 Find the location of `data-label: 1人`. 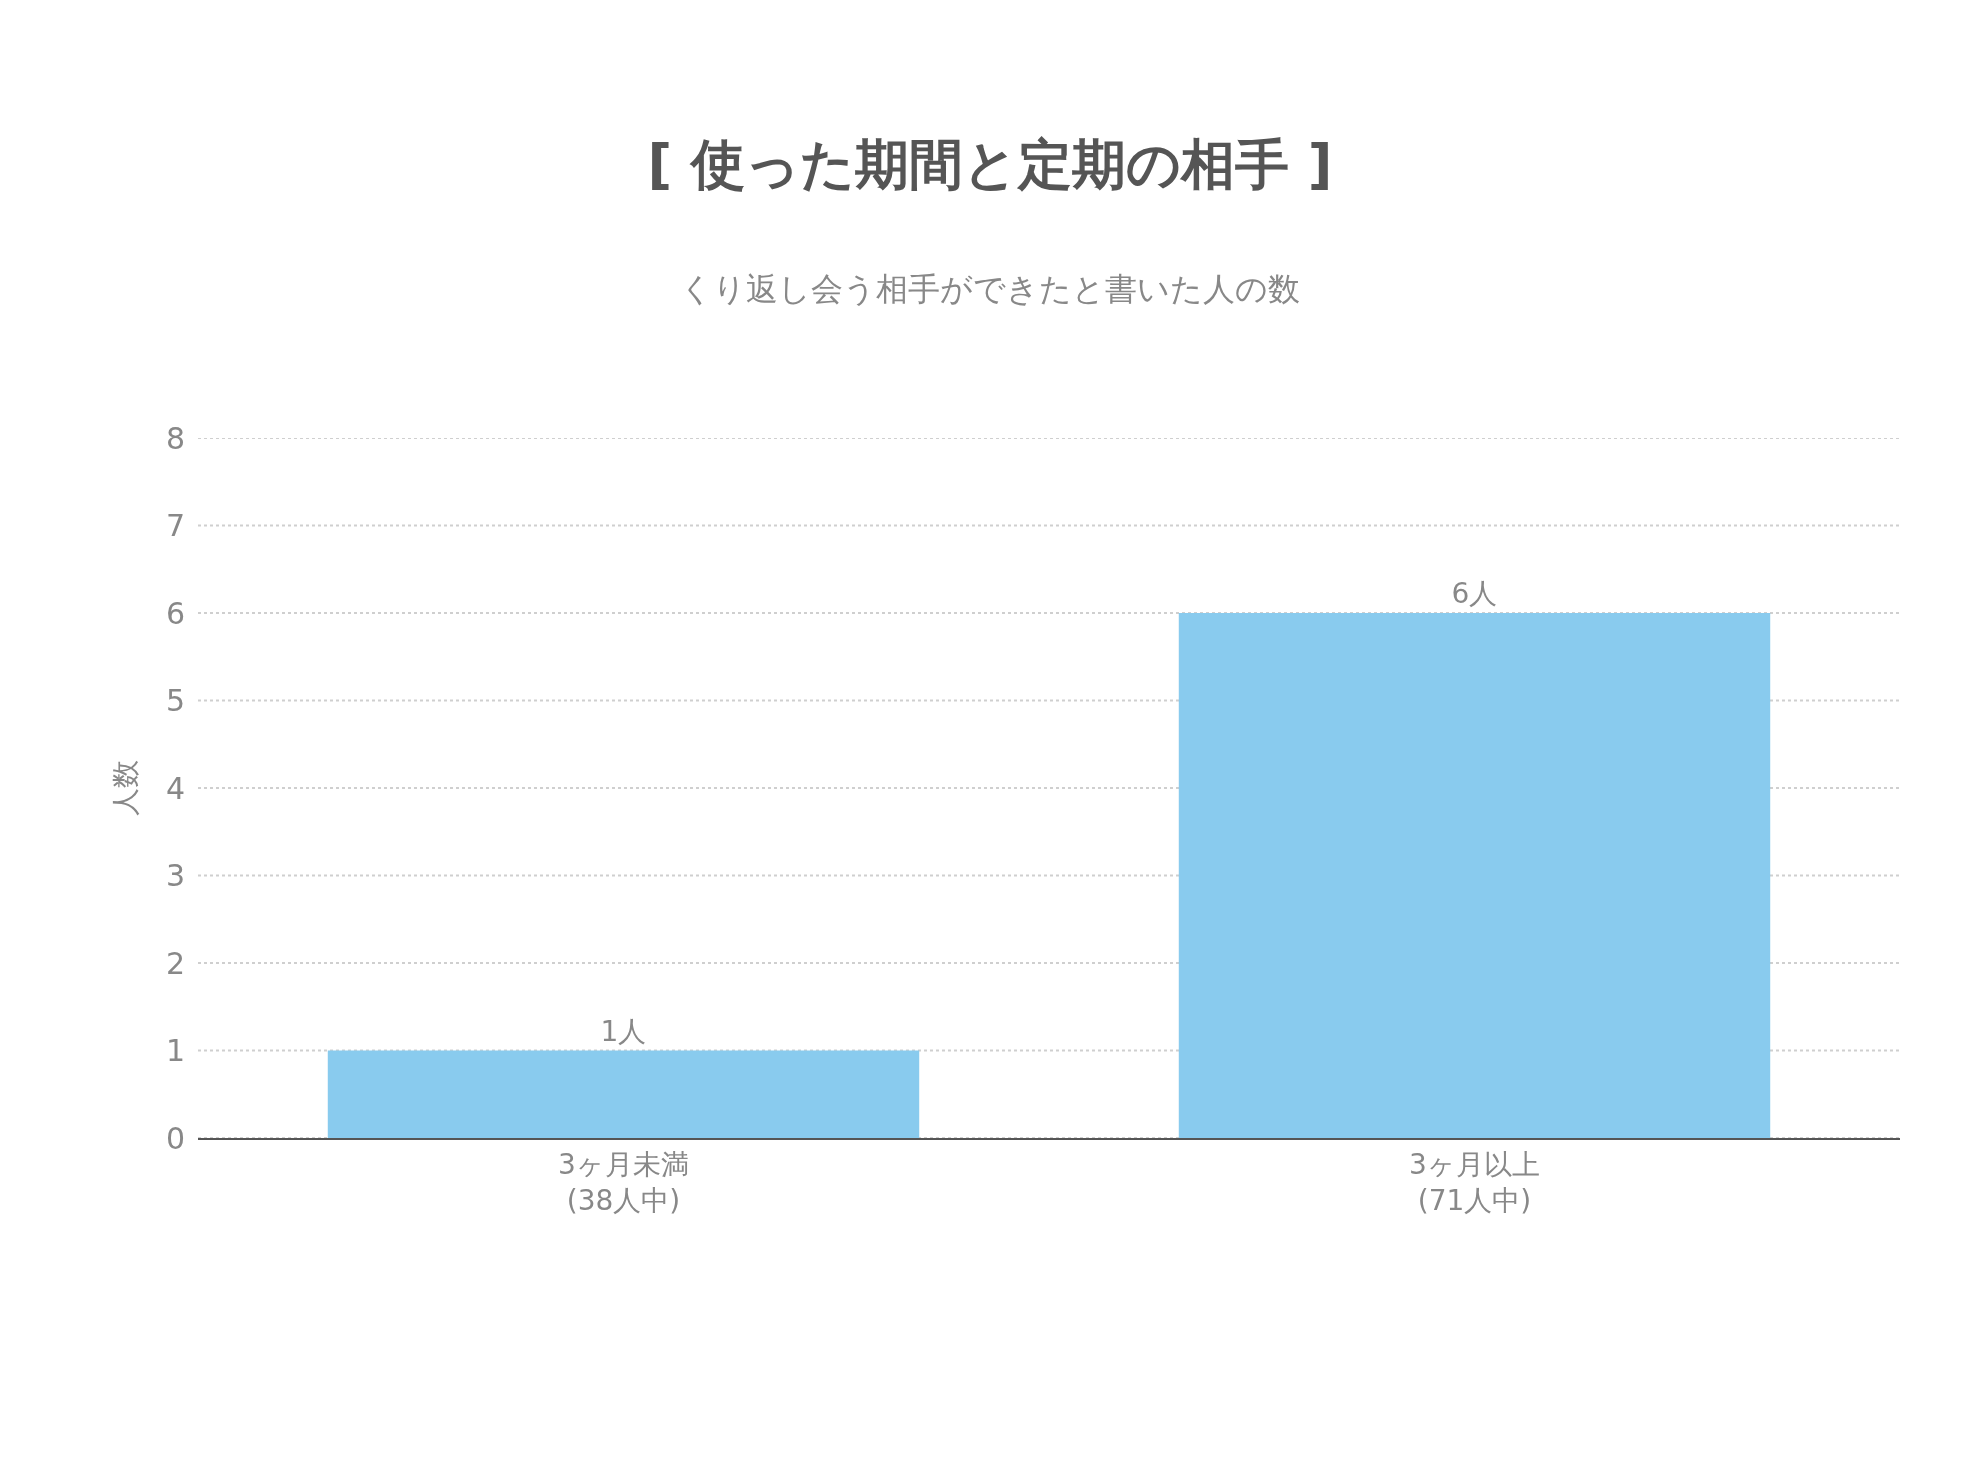

data-label: 1人 is located at coordinates (623, 1031).